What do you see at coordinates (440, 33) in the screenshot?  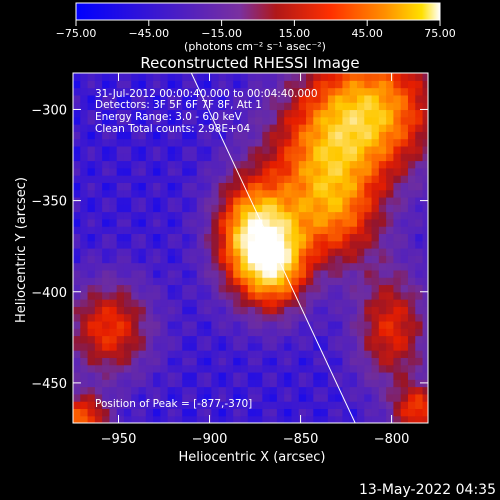 I see `colorbar-tick-label: 75.00` at bounding box center [440, 33].